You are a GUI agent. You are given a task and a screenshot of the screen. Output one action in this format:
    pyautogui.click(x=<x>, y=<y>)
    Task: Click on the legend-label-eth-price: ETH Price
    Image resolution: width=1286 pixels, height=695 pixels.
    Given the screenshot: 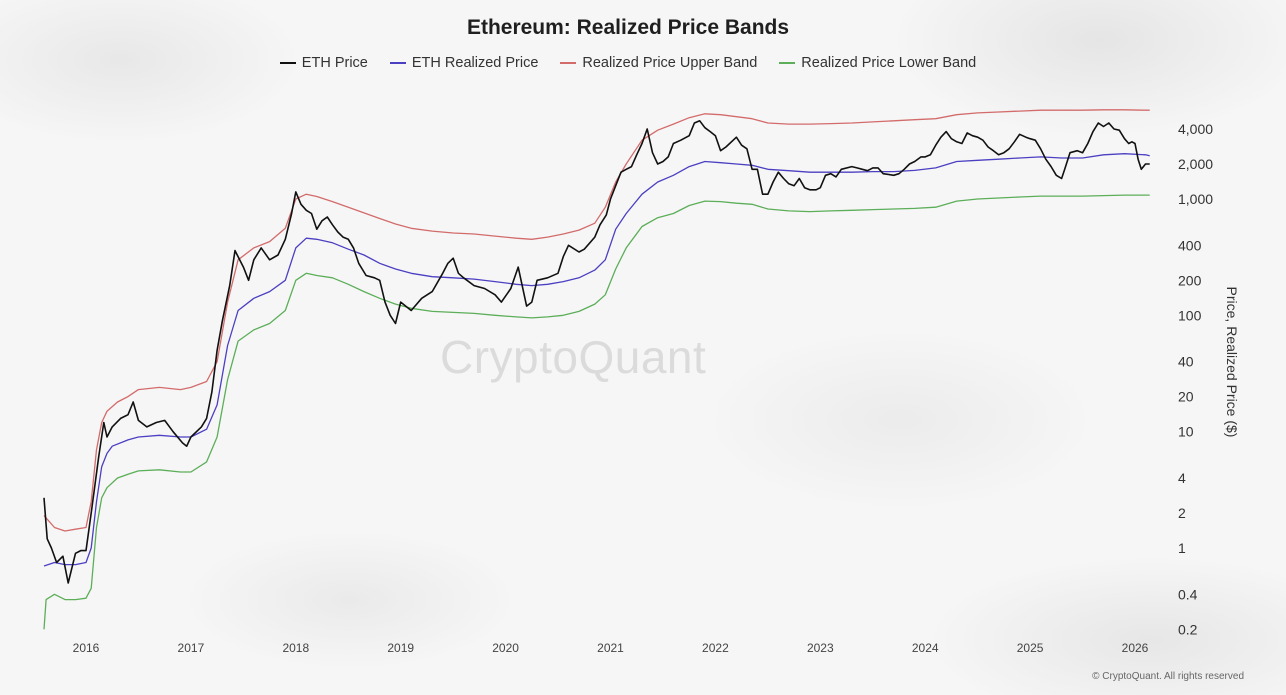 What is the action you would take?
    pyautogui.click(x=334, y=63)
    